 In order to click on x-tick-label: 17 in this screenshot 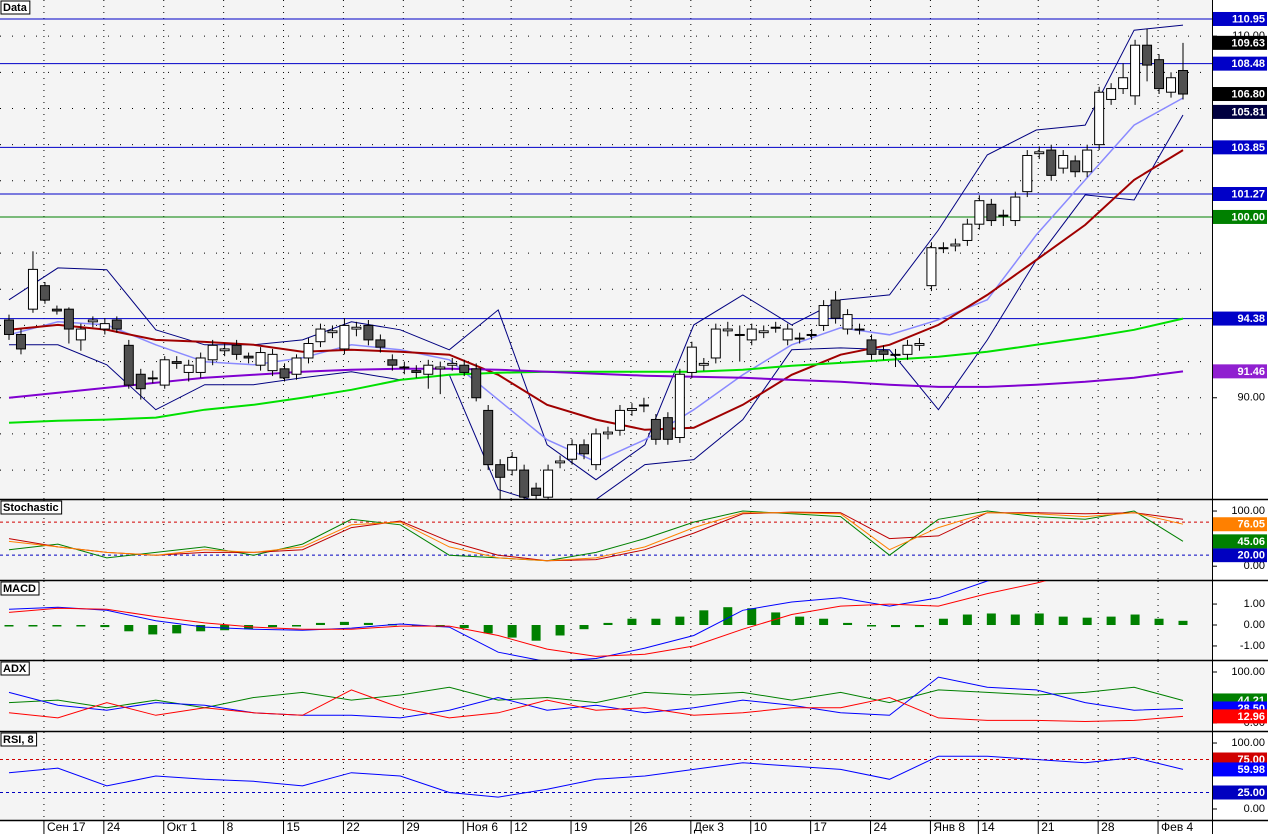, I will do `click(821, 827)`.